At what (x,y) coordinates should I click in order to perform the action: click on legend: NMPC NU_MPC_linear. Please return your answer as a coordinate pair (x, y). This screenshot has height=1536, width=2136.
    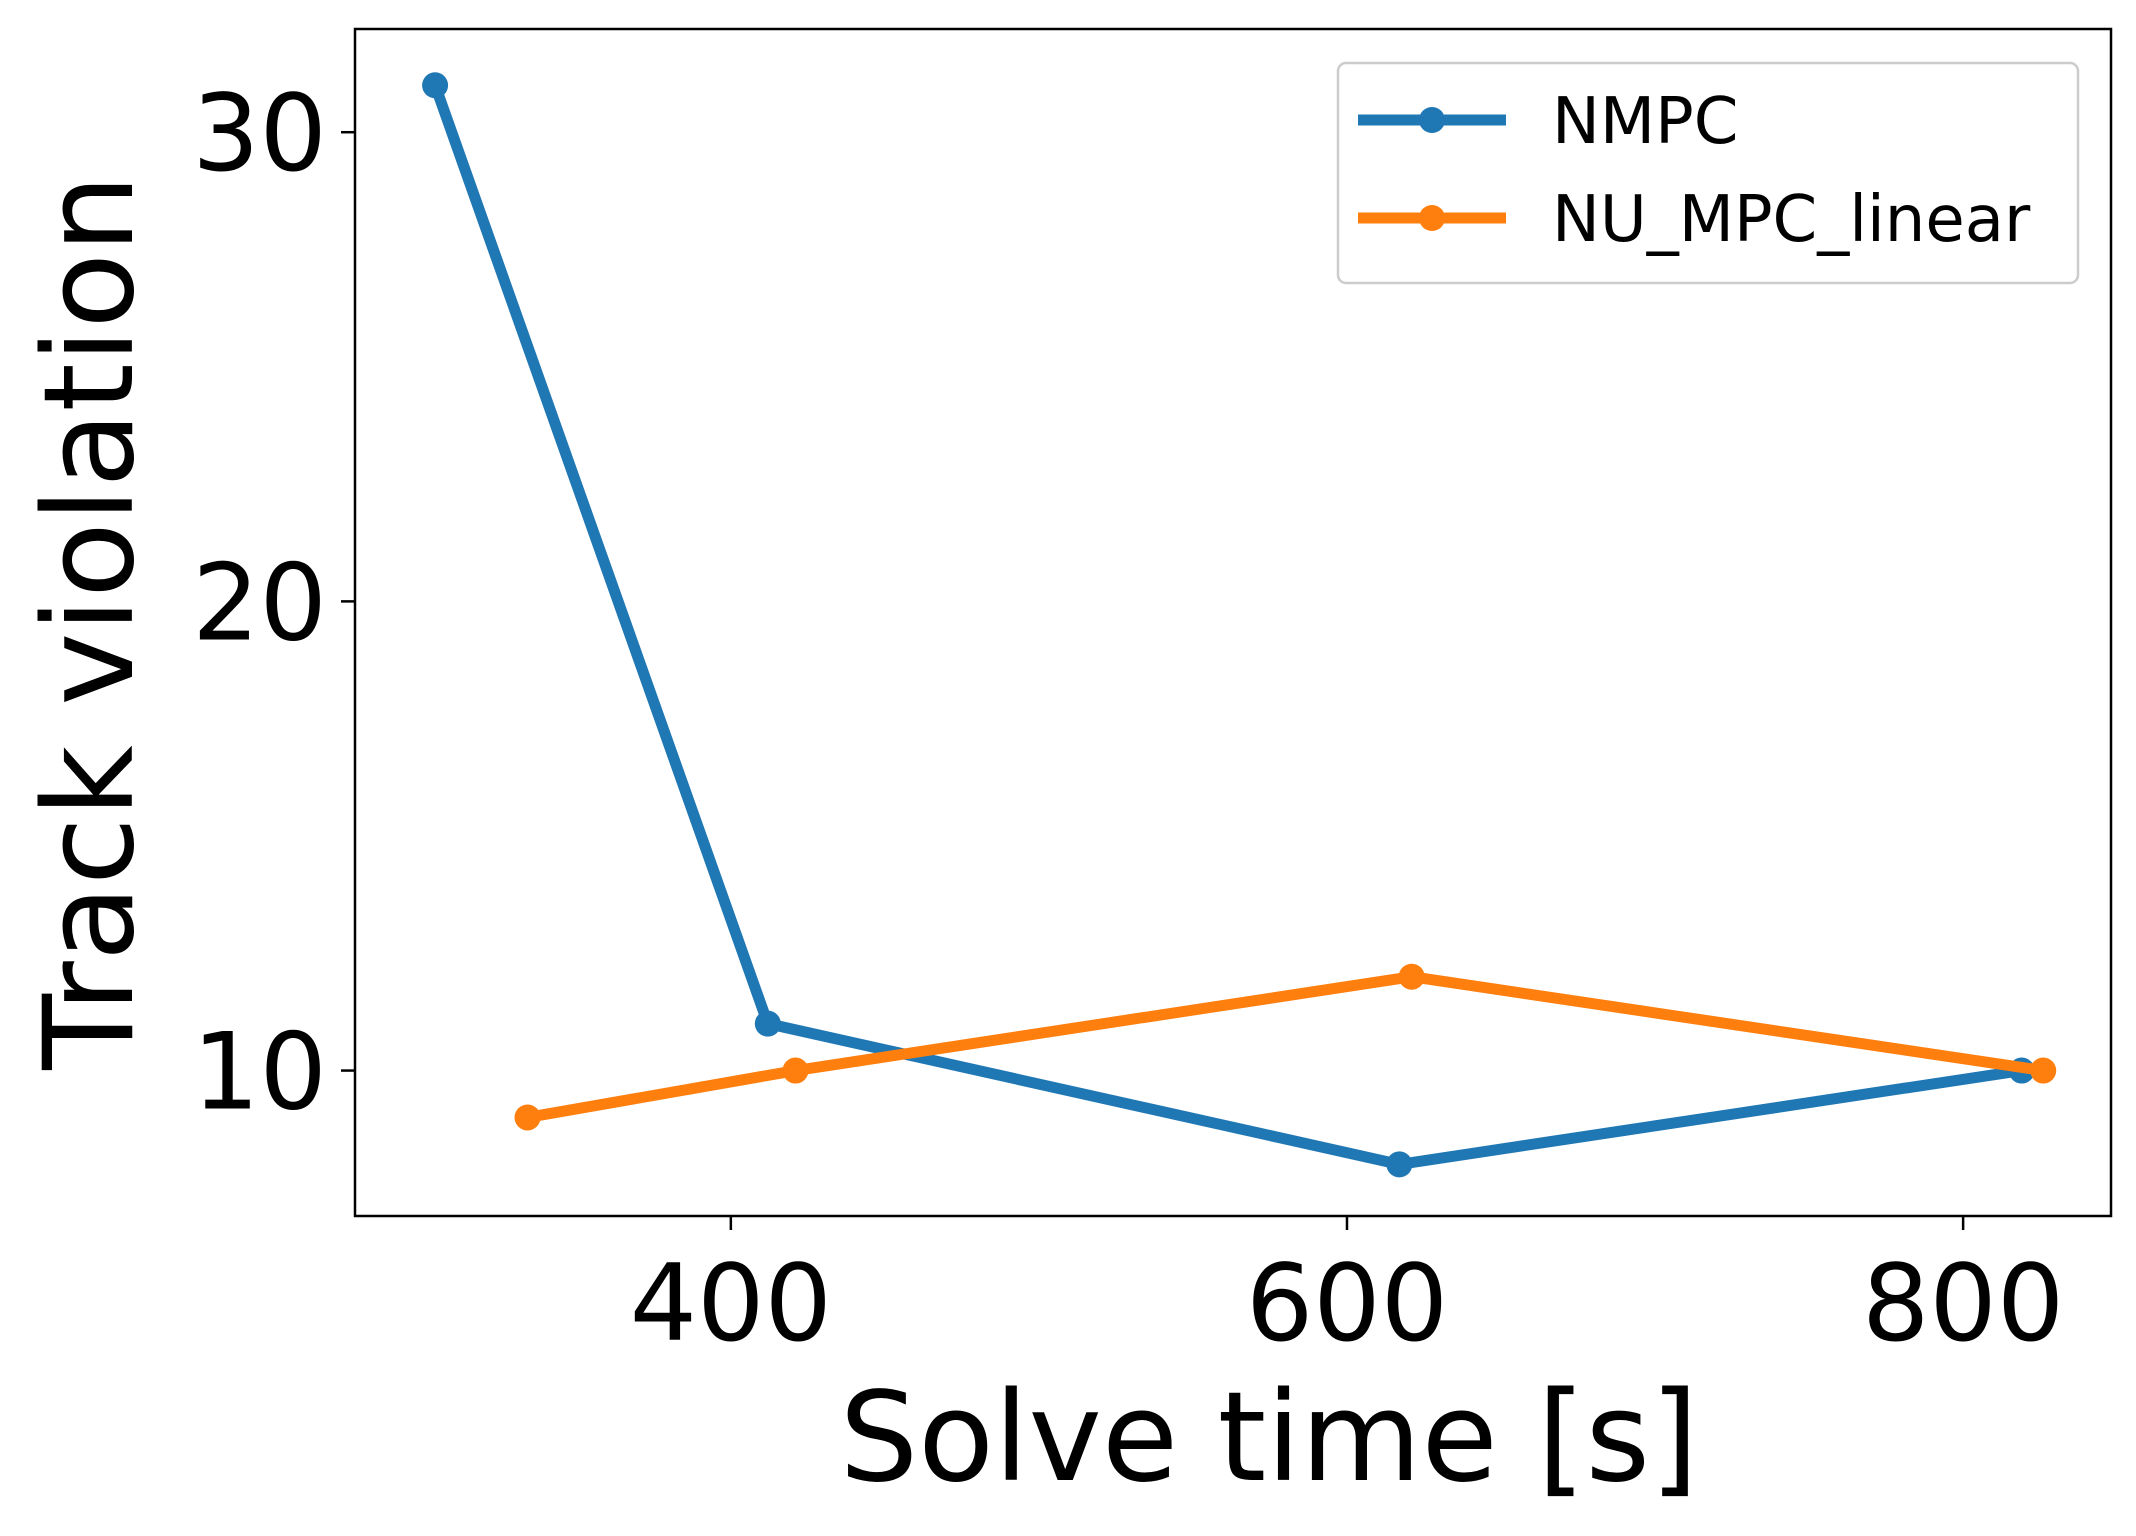
    Looking at the image, I should click on (1708, 173).